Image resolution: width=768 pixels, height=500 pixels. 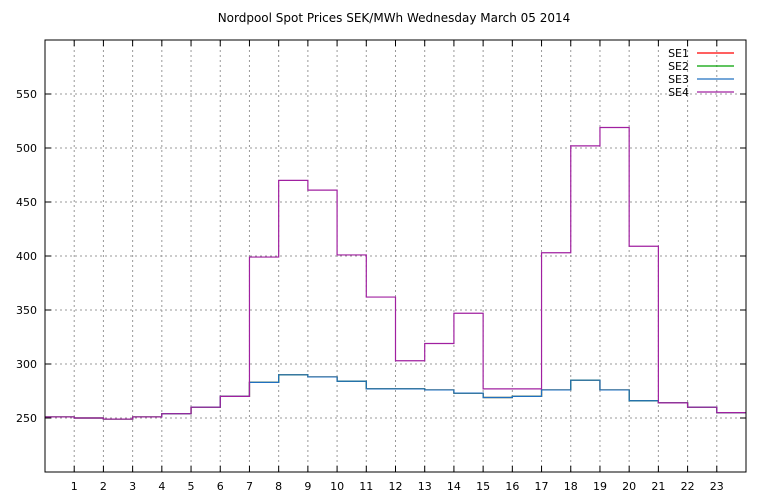 I want to click on x-tick-label: 19, so click(x=600, y=486).